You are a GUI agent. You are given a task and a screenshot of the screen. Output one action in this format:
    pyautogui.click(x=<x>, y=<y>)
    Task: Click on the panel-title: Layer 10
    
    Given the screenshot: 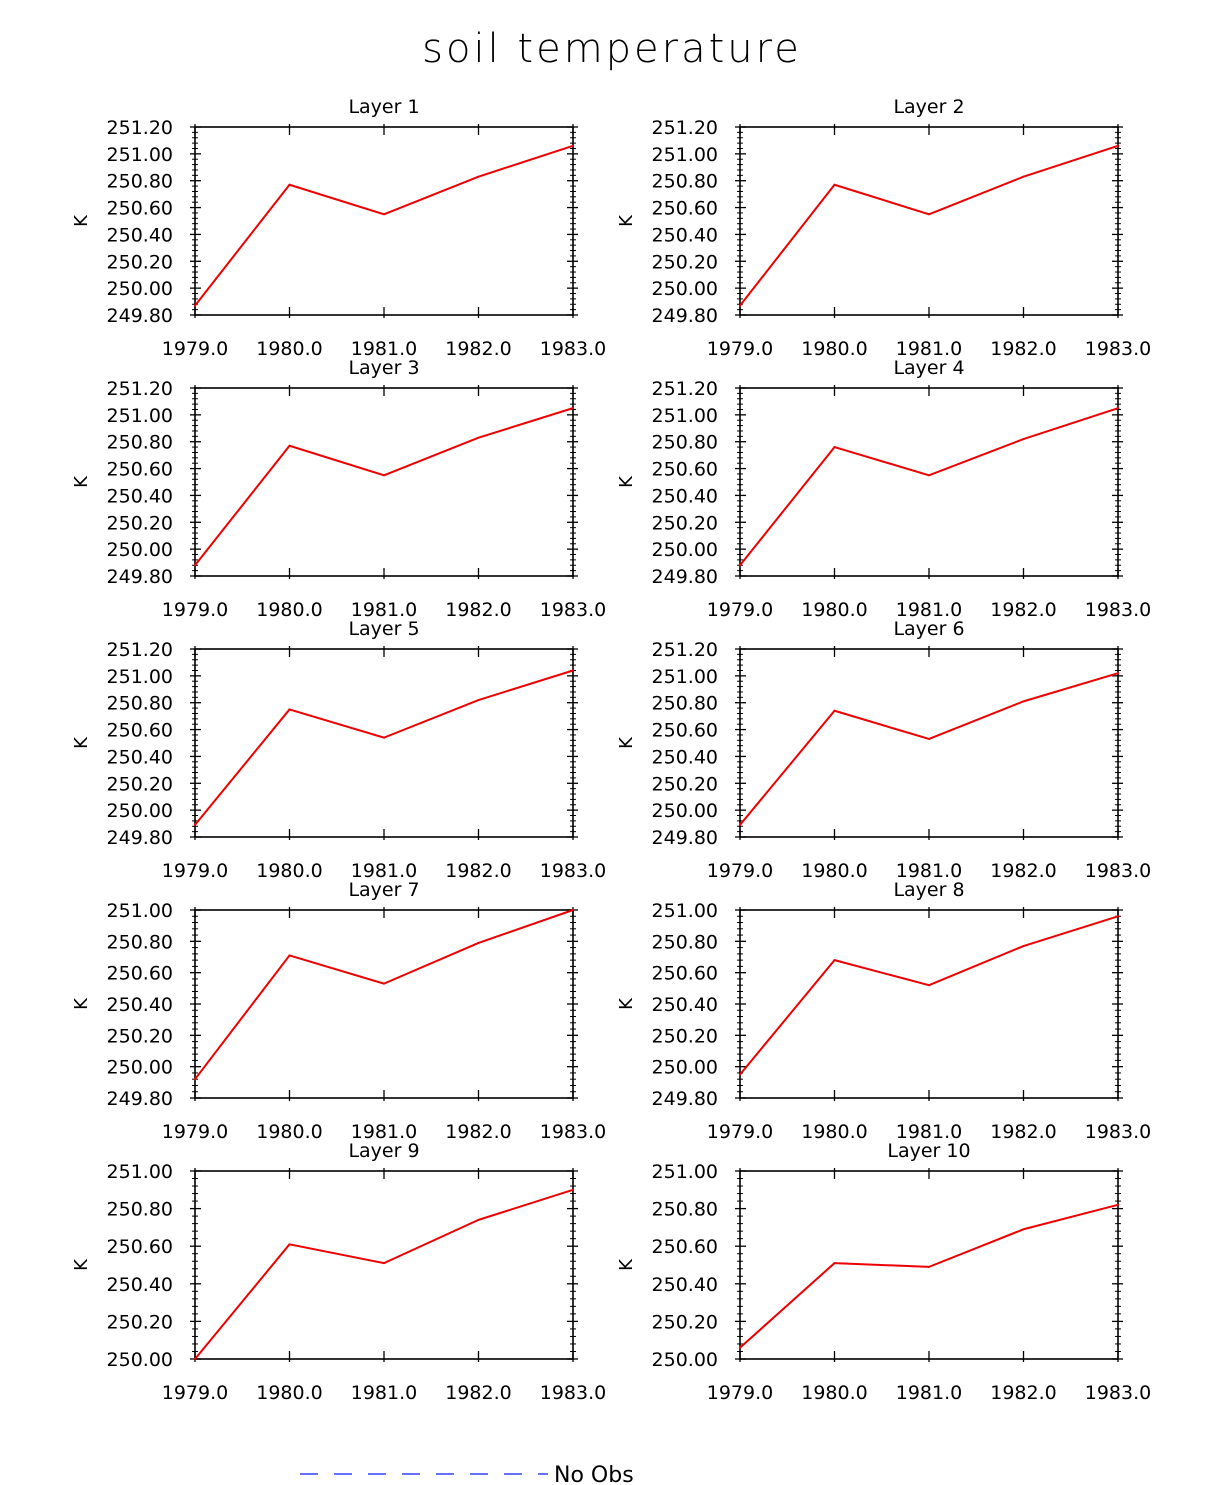 What is the action you would take?
    pyautogui.click(x=928, y=1151)
    